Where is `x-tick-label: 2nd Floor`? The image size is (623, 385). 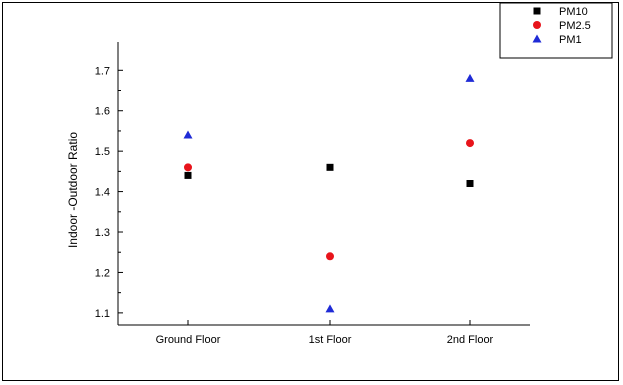
x-tick-label: 2nd Floor is located at coordinates (470, 340).